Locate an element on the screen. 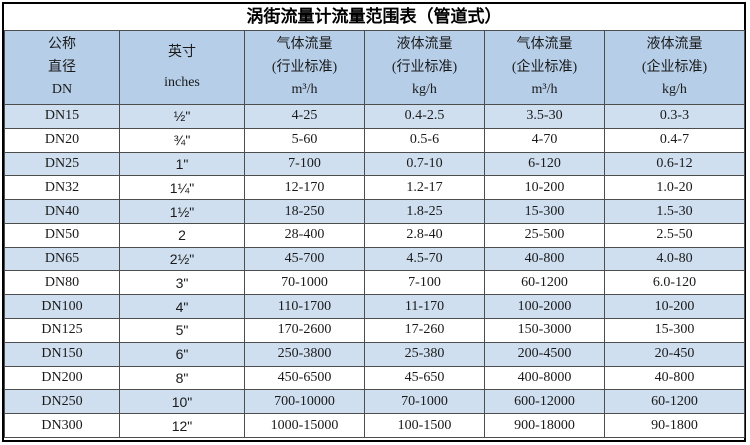 The height and width of the screenshot is (445, 750). cell-liquid-industry: 45-650 is located at coordinates (424, 378).